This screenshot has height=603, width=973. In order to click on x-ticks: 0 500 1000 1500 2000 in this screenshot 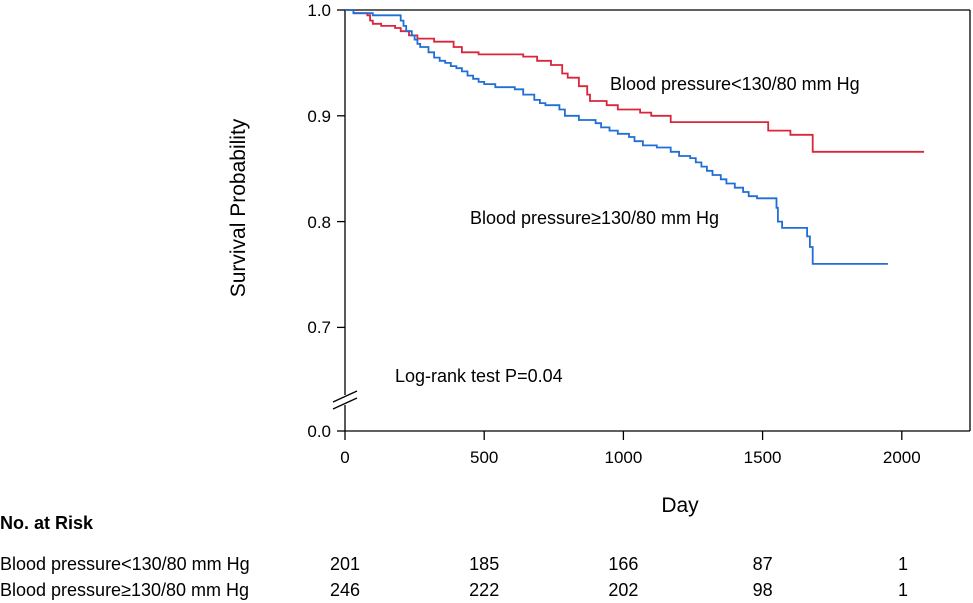, I will do `click(630, 449)`.